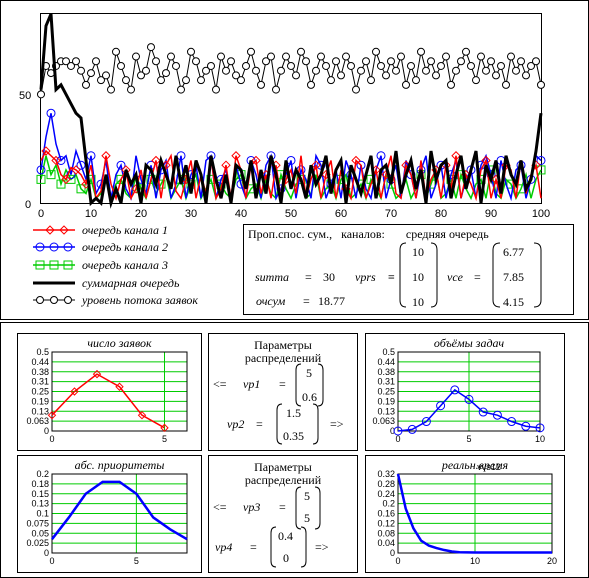 Image resolution: width=589 pixels, height=578 pixels. I want to click on vp1-label: vp1, so click(251, 384).